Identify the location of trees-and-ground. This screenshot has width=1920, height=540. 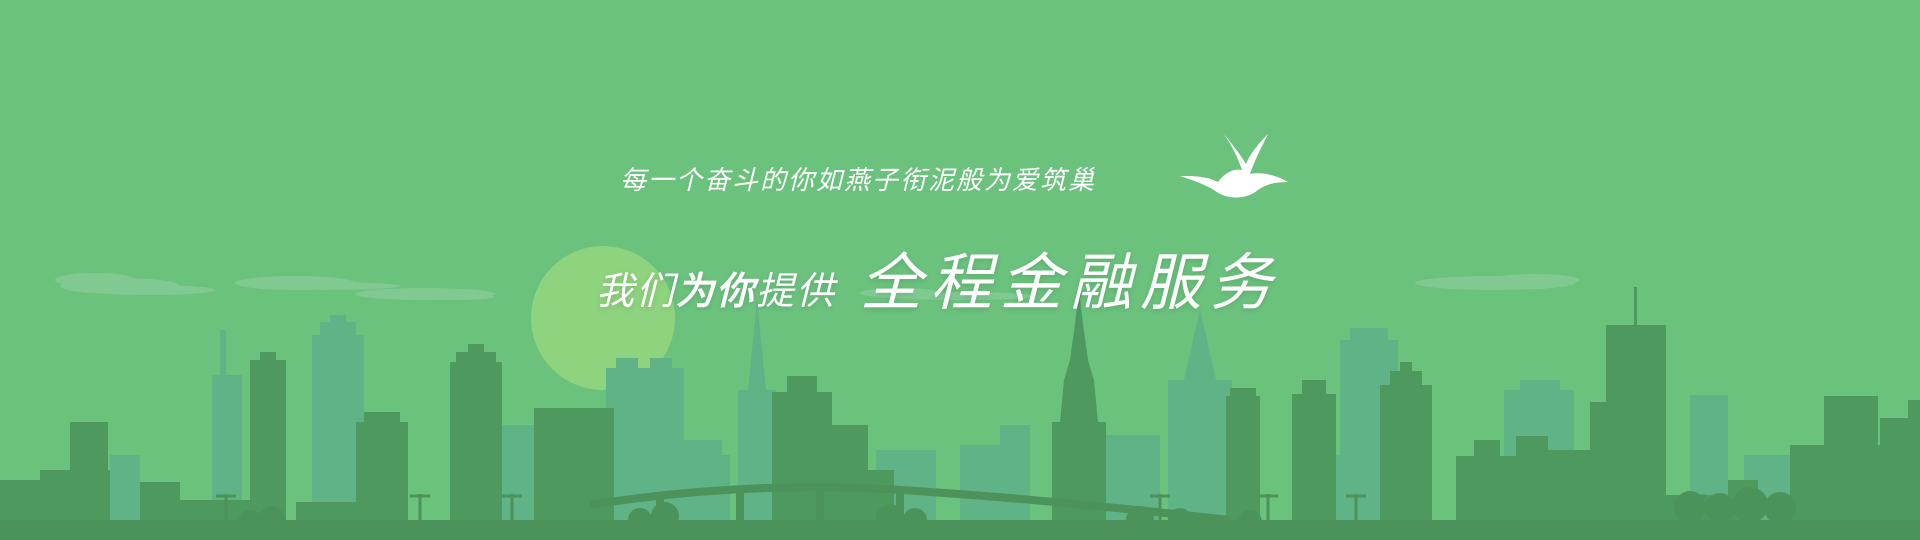
(960, 513).